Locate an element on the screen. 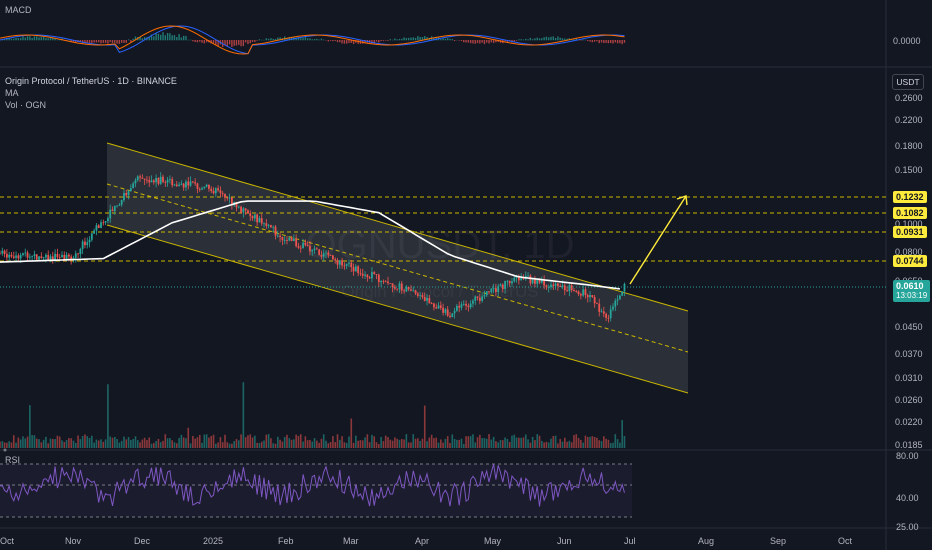 The image size is (932, 550). ma-line is located at coordinates (310, 245).